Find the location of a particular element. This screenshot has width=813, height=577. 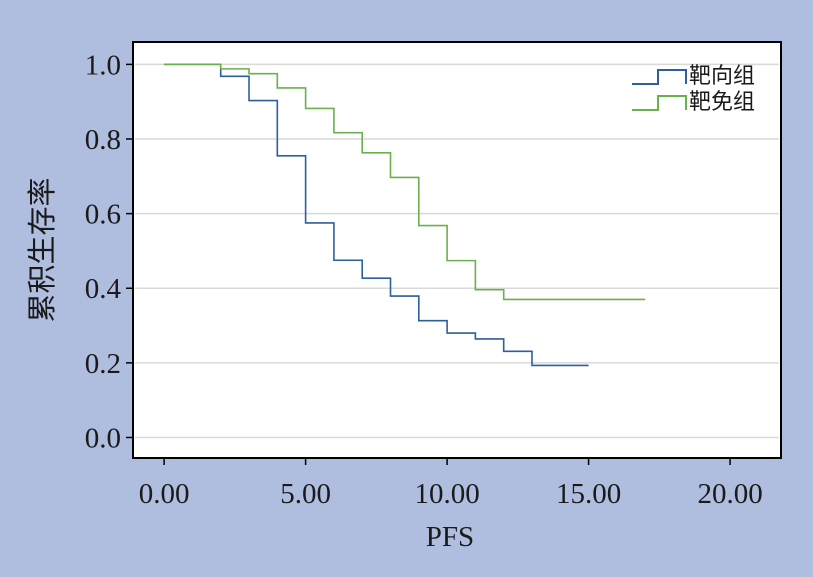

y-tick-label: 0.0 is located at coordinates (103, 438).